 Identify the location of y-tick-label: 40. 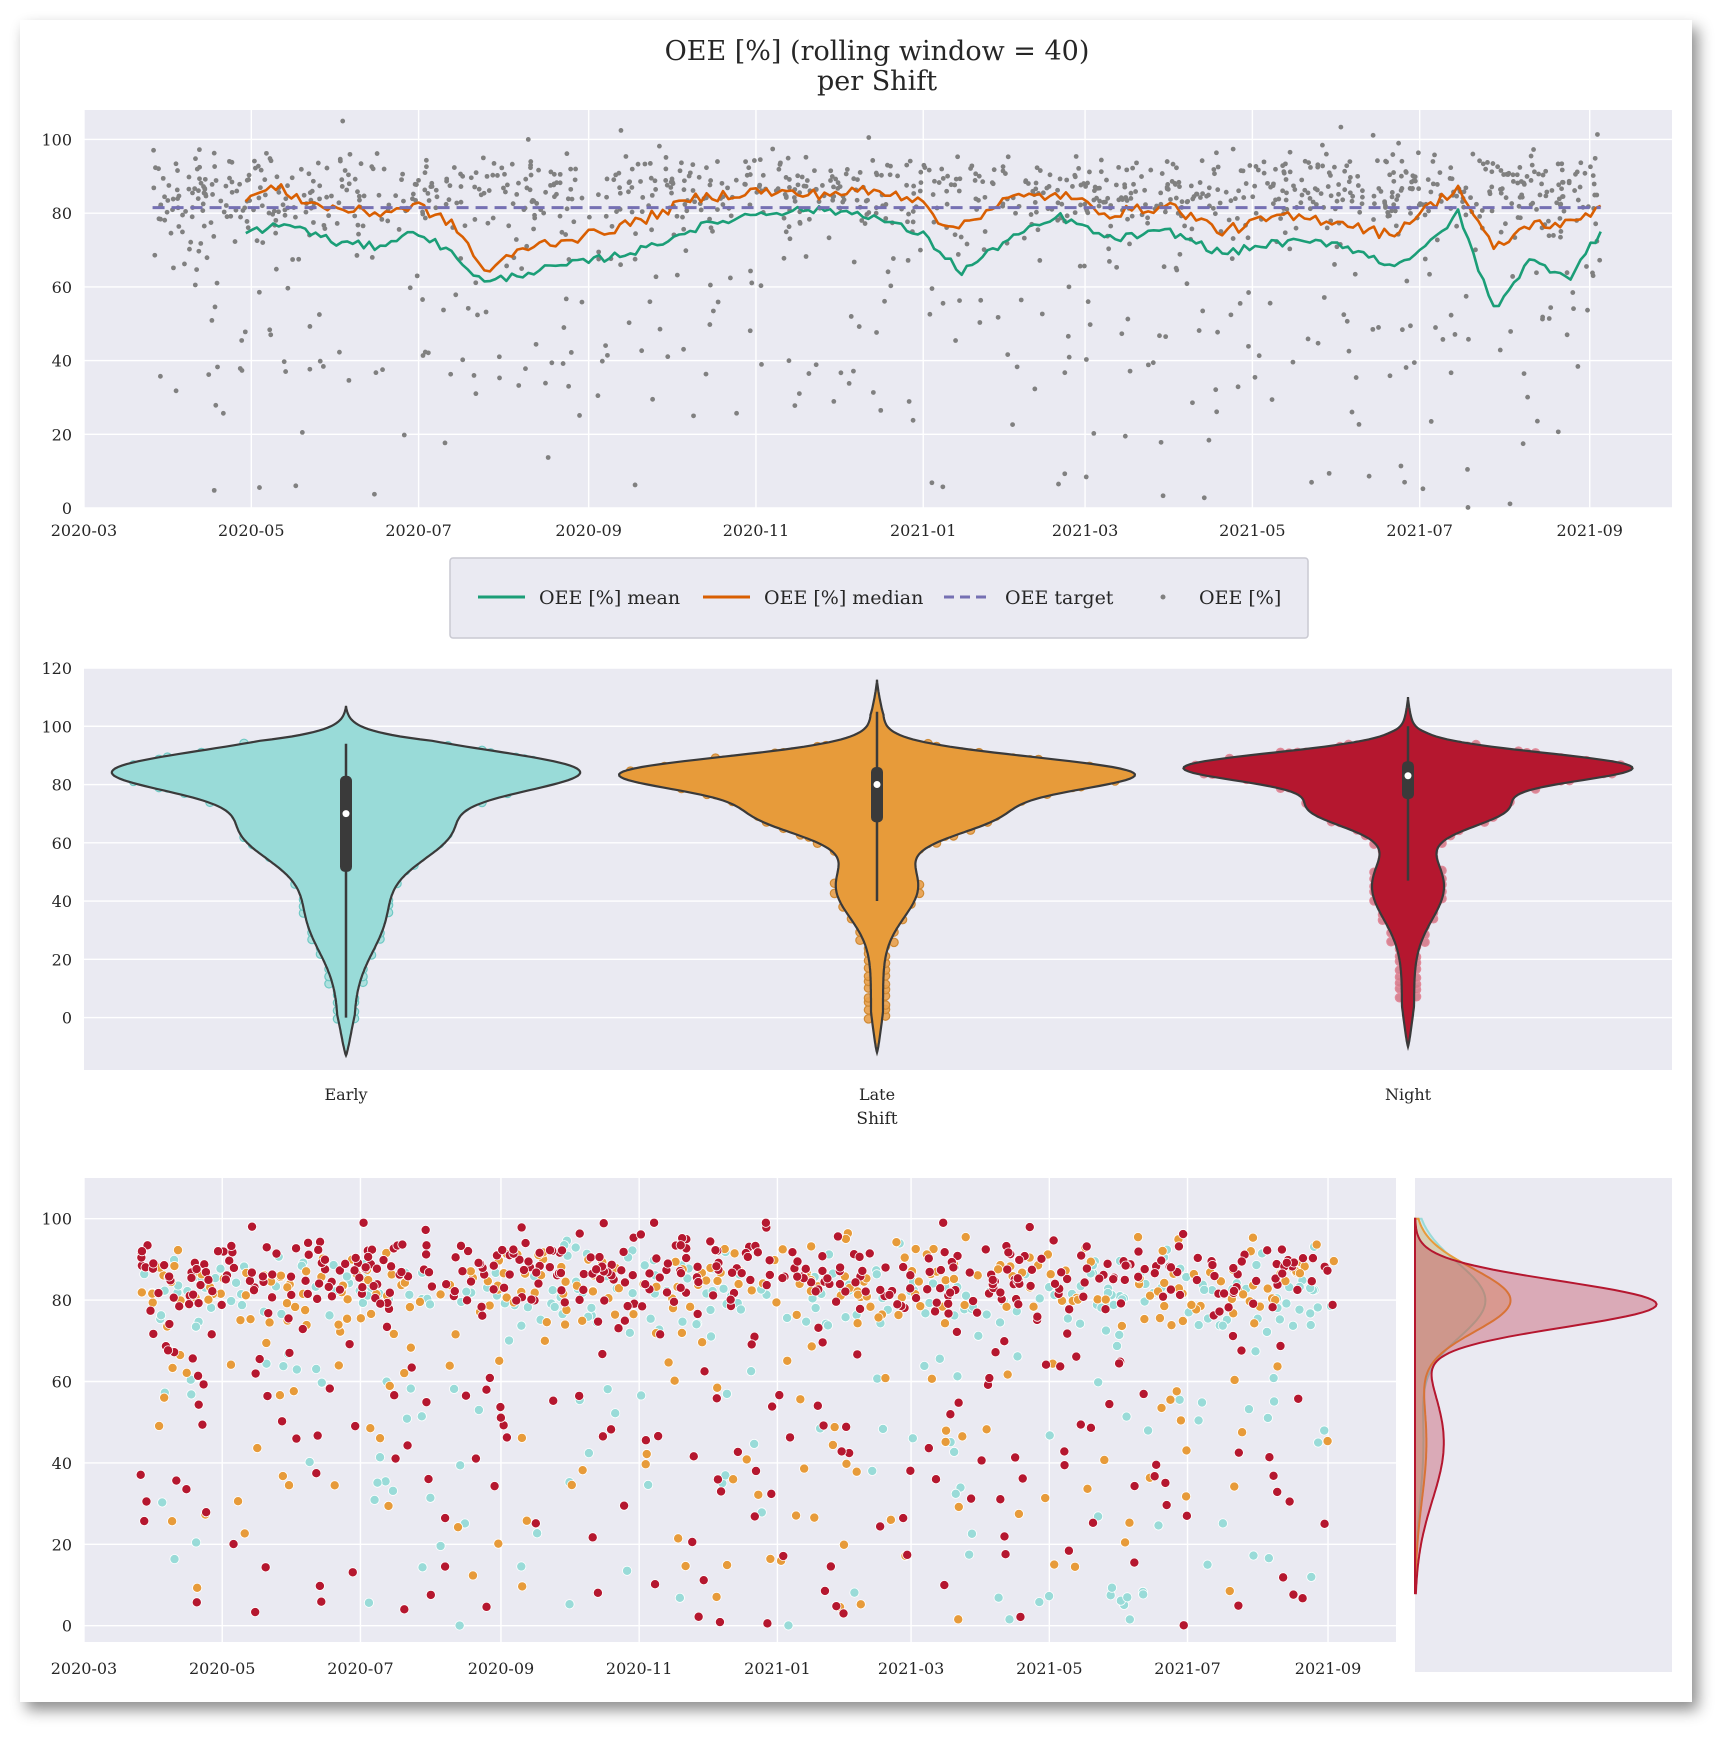
(62, 361).